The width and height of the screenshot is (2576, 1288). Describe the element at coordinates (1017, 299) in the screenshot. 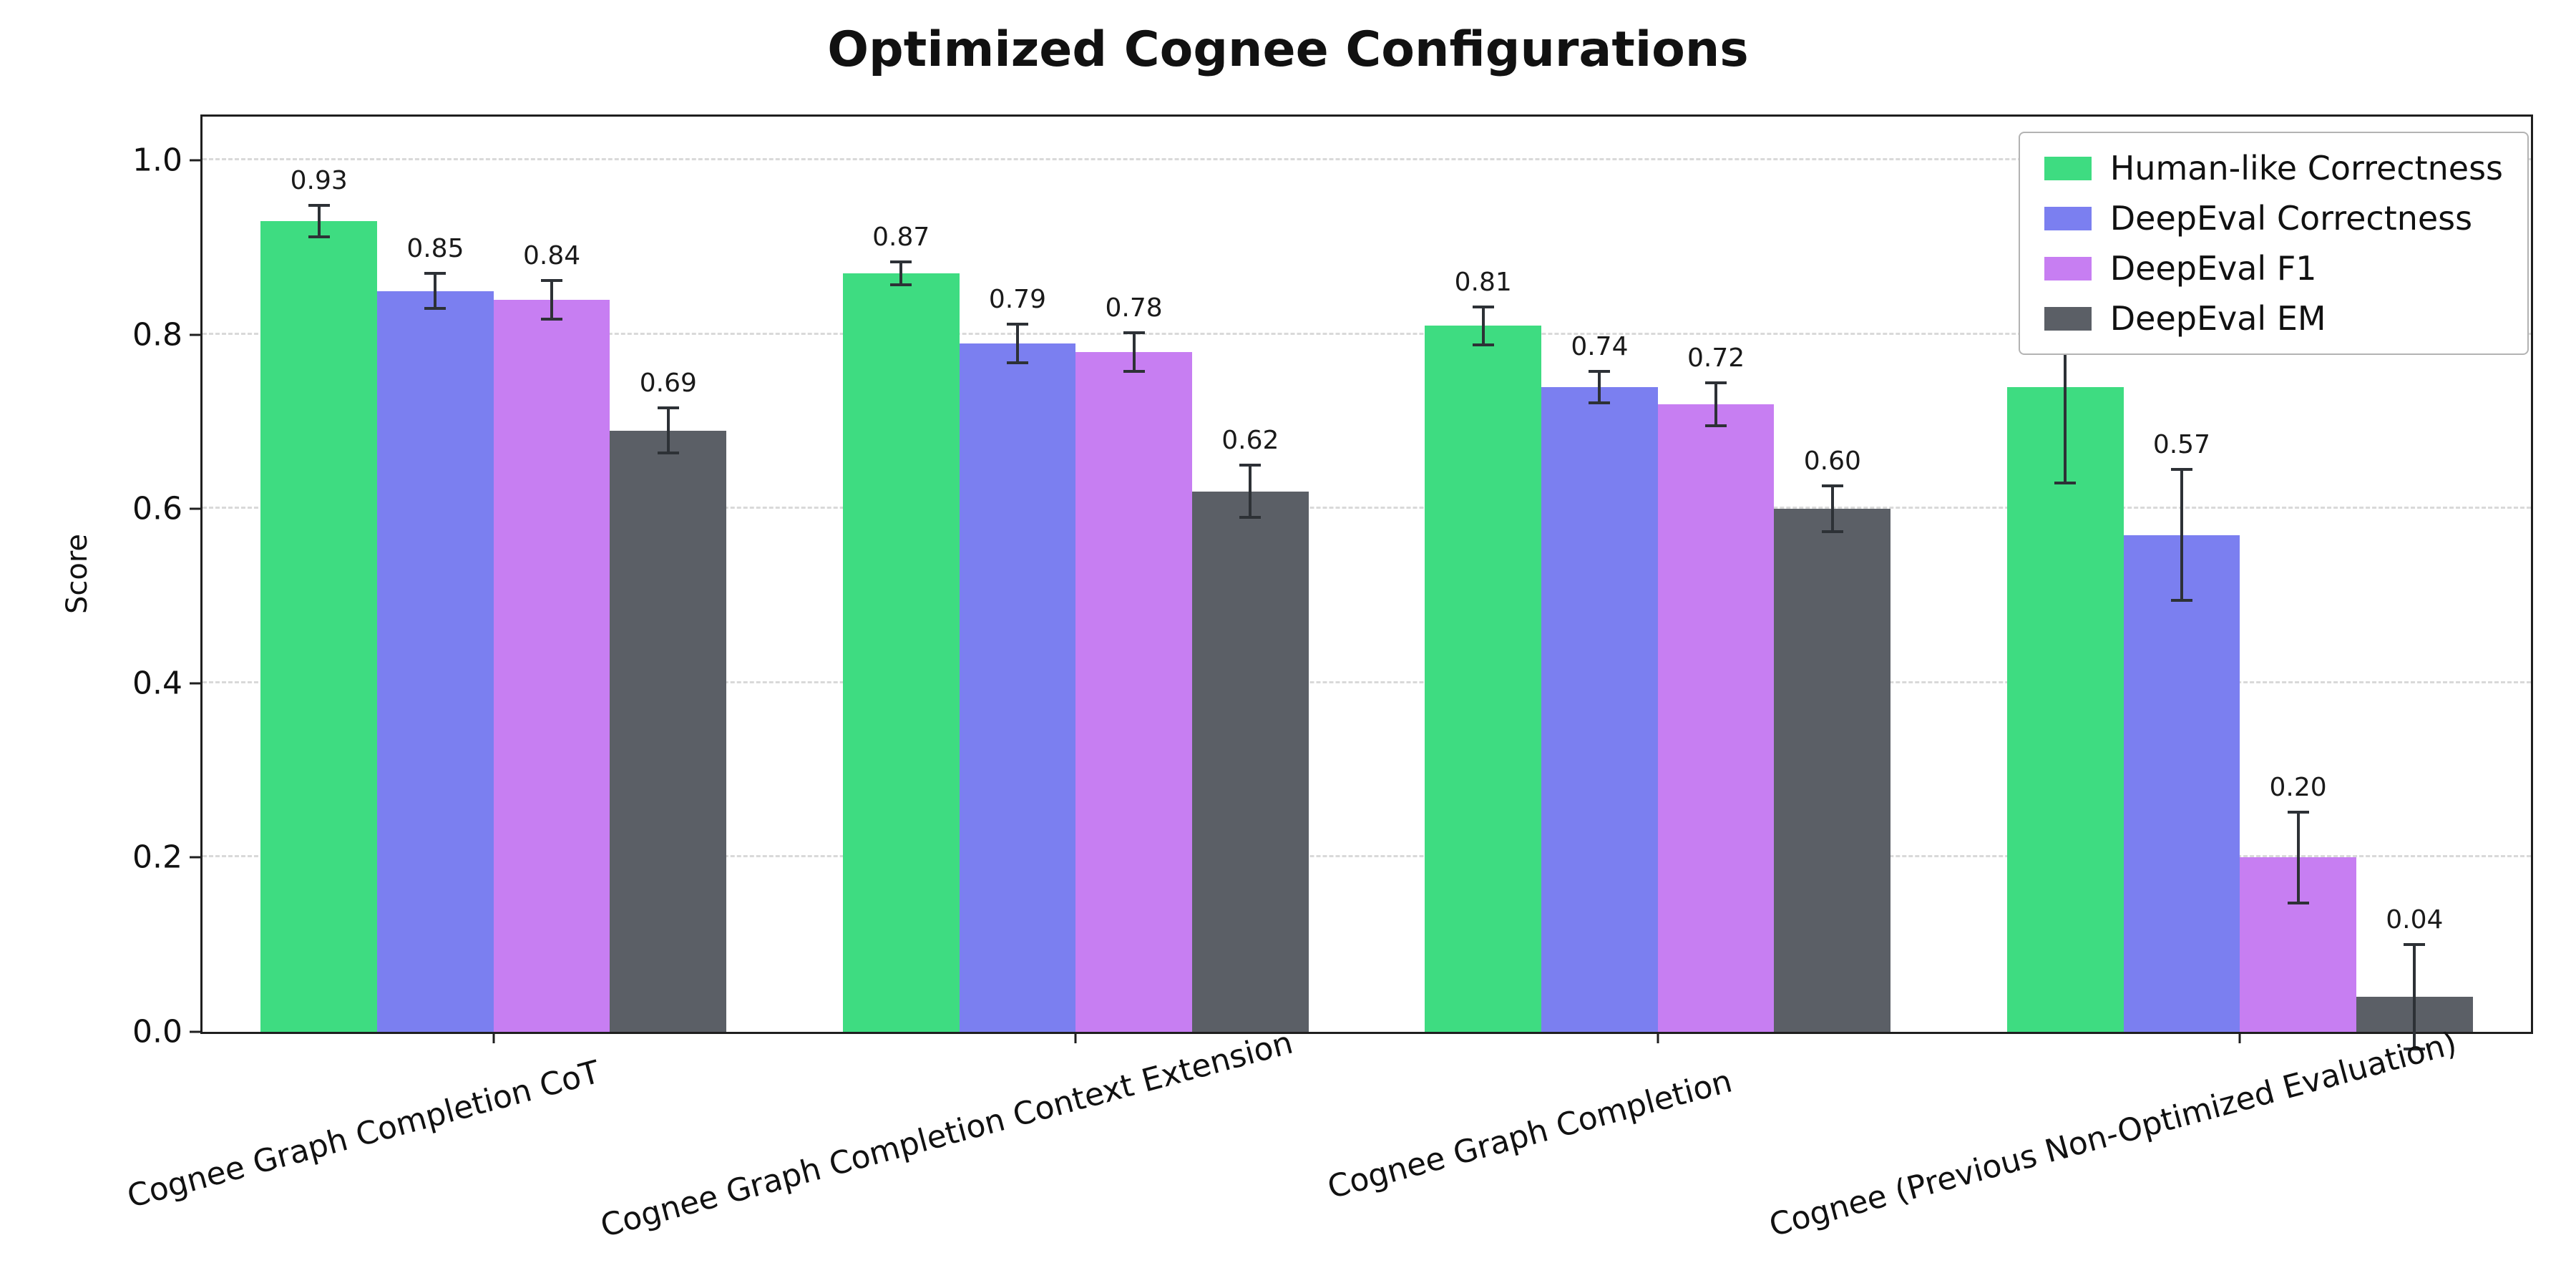

I see `bar-value-label: 0.79` at that location.